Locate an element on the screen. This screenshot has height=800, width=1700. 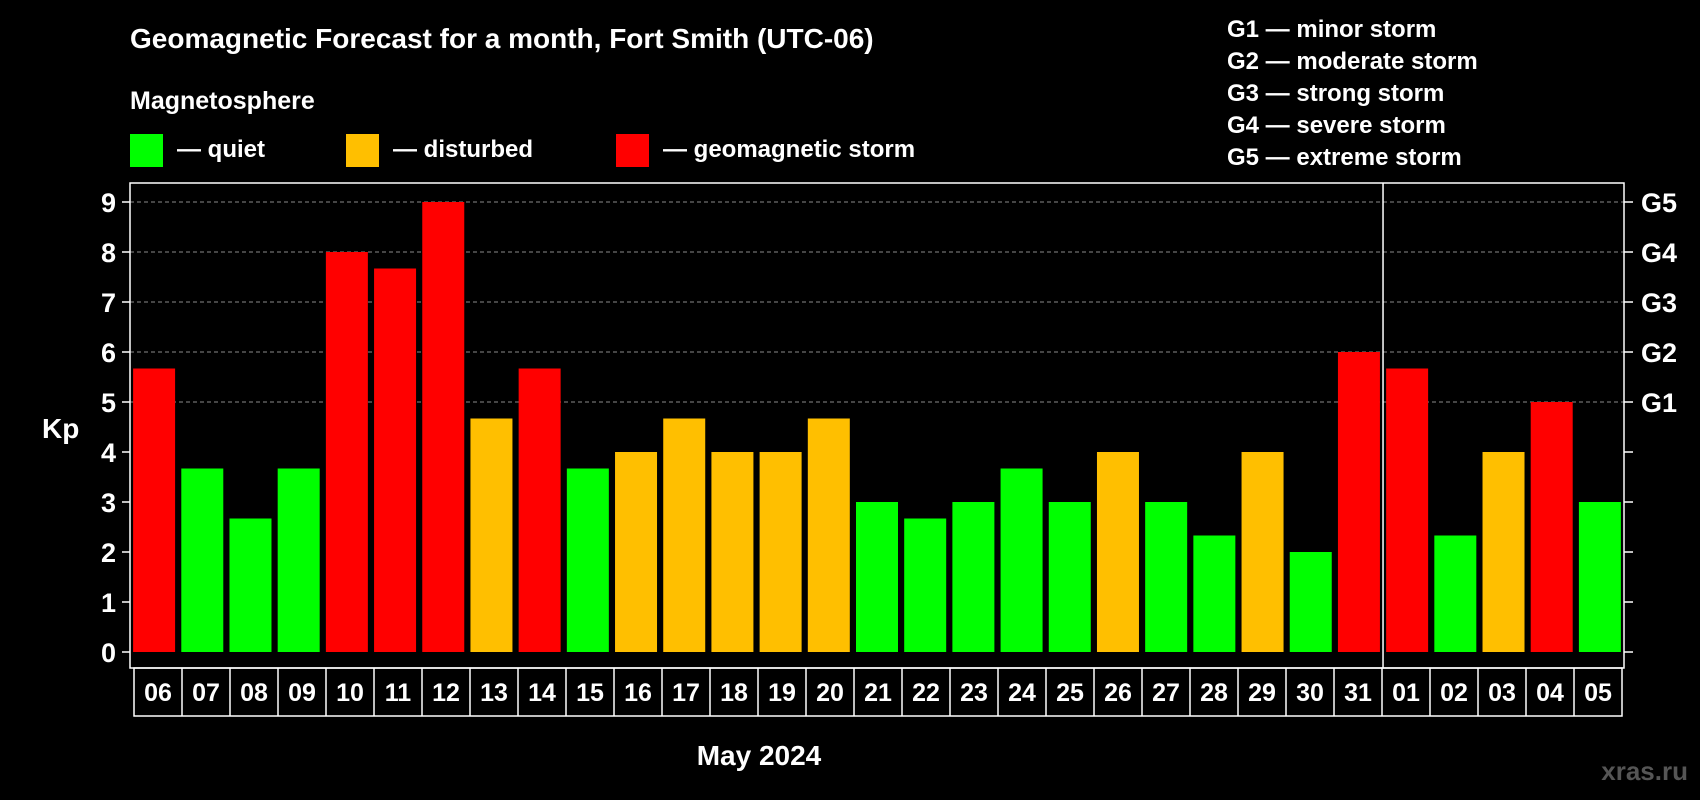
x-tick-label: 25 is located at coordinates (1070, 693).